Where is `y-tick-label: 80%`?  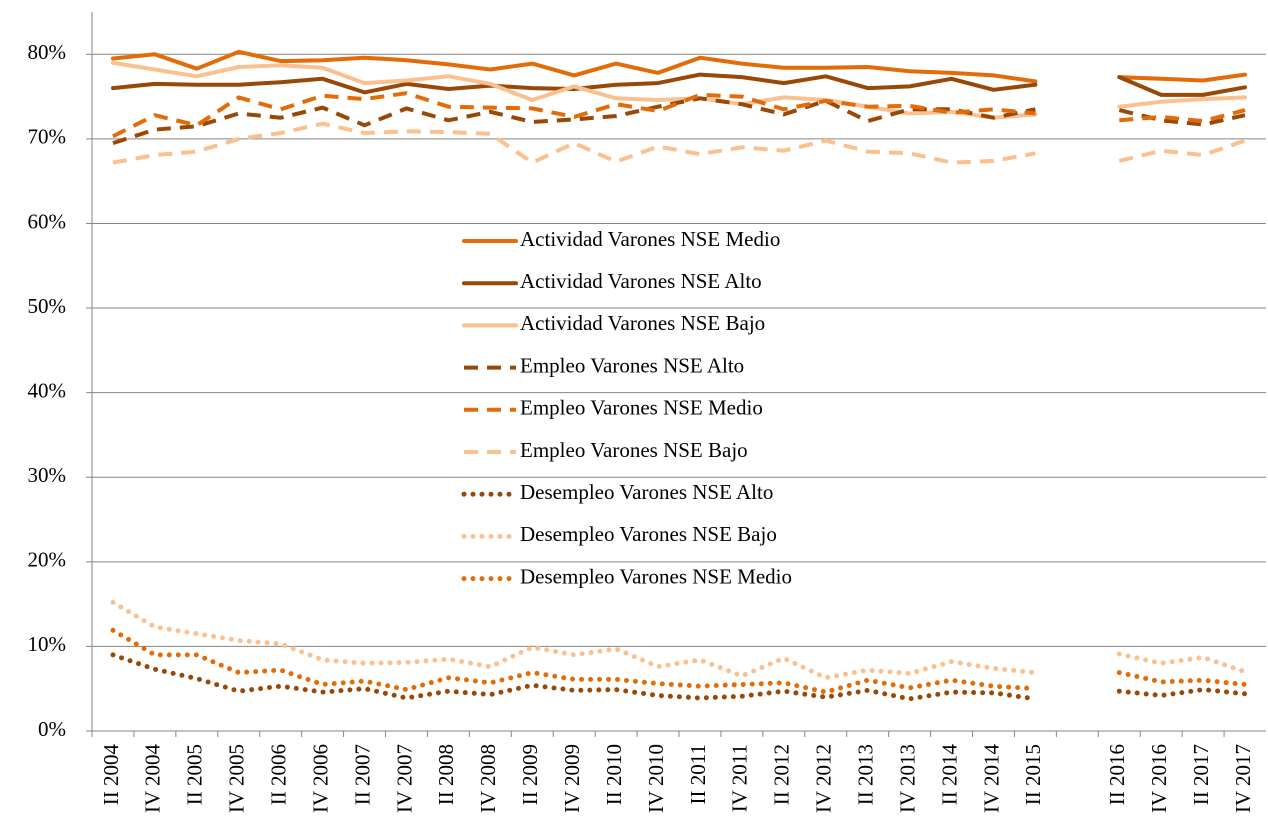 y-tick-label: 80% is located at coordinates (47, 52).